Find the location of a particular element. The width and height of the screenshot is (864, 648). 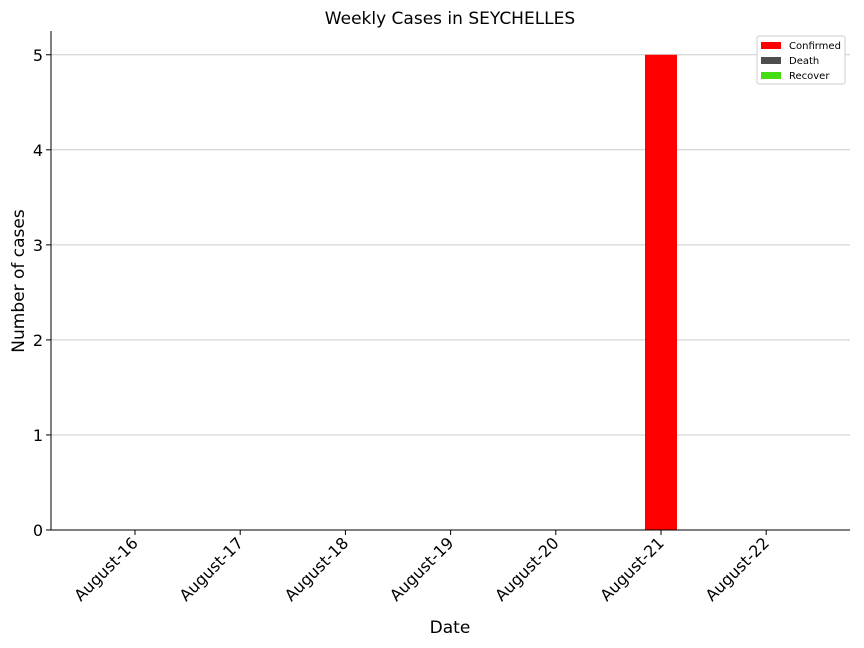

legend: Confirmed Death Recover is located at coordinates (801, 60).